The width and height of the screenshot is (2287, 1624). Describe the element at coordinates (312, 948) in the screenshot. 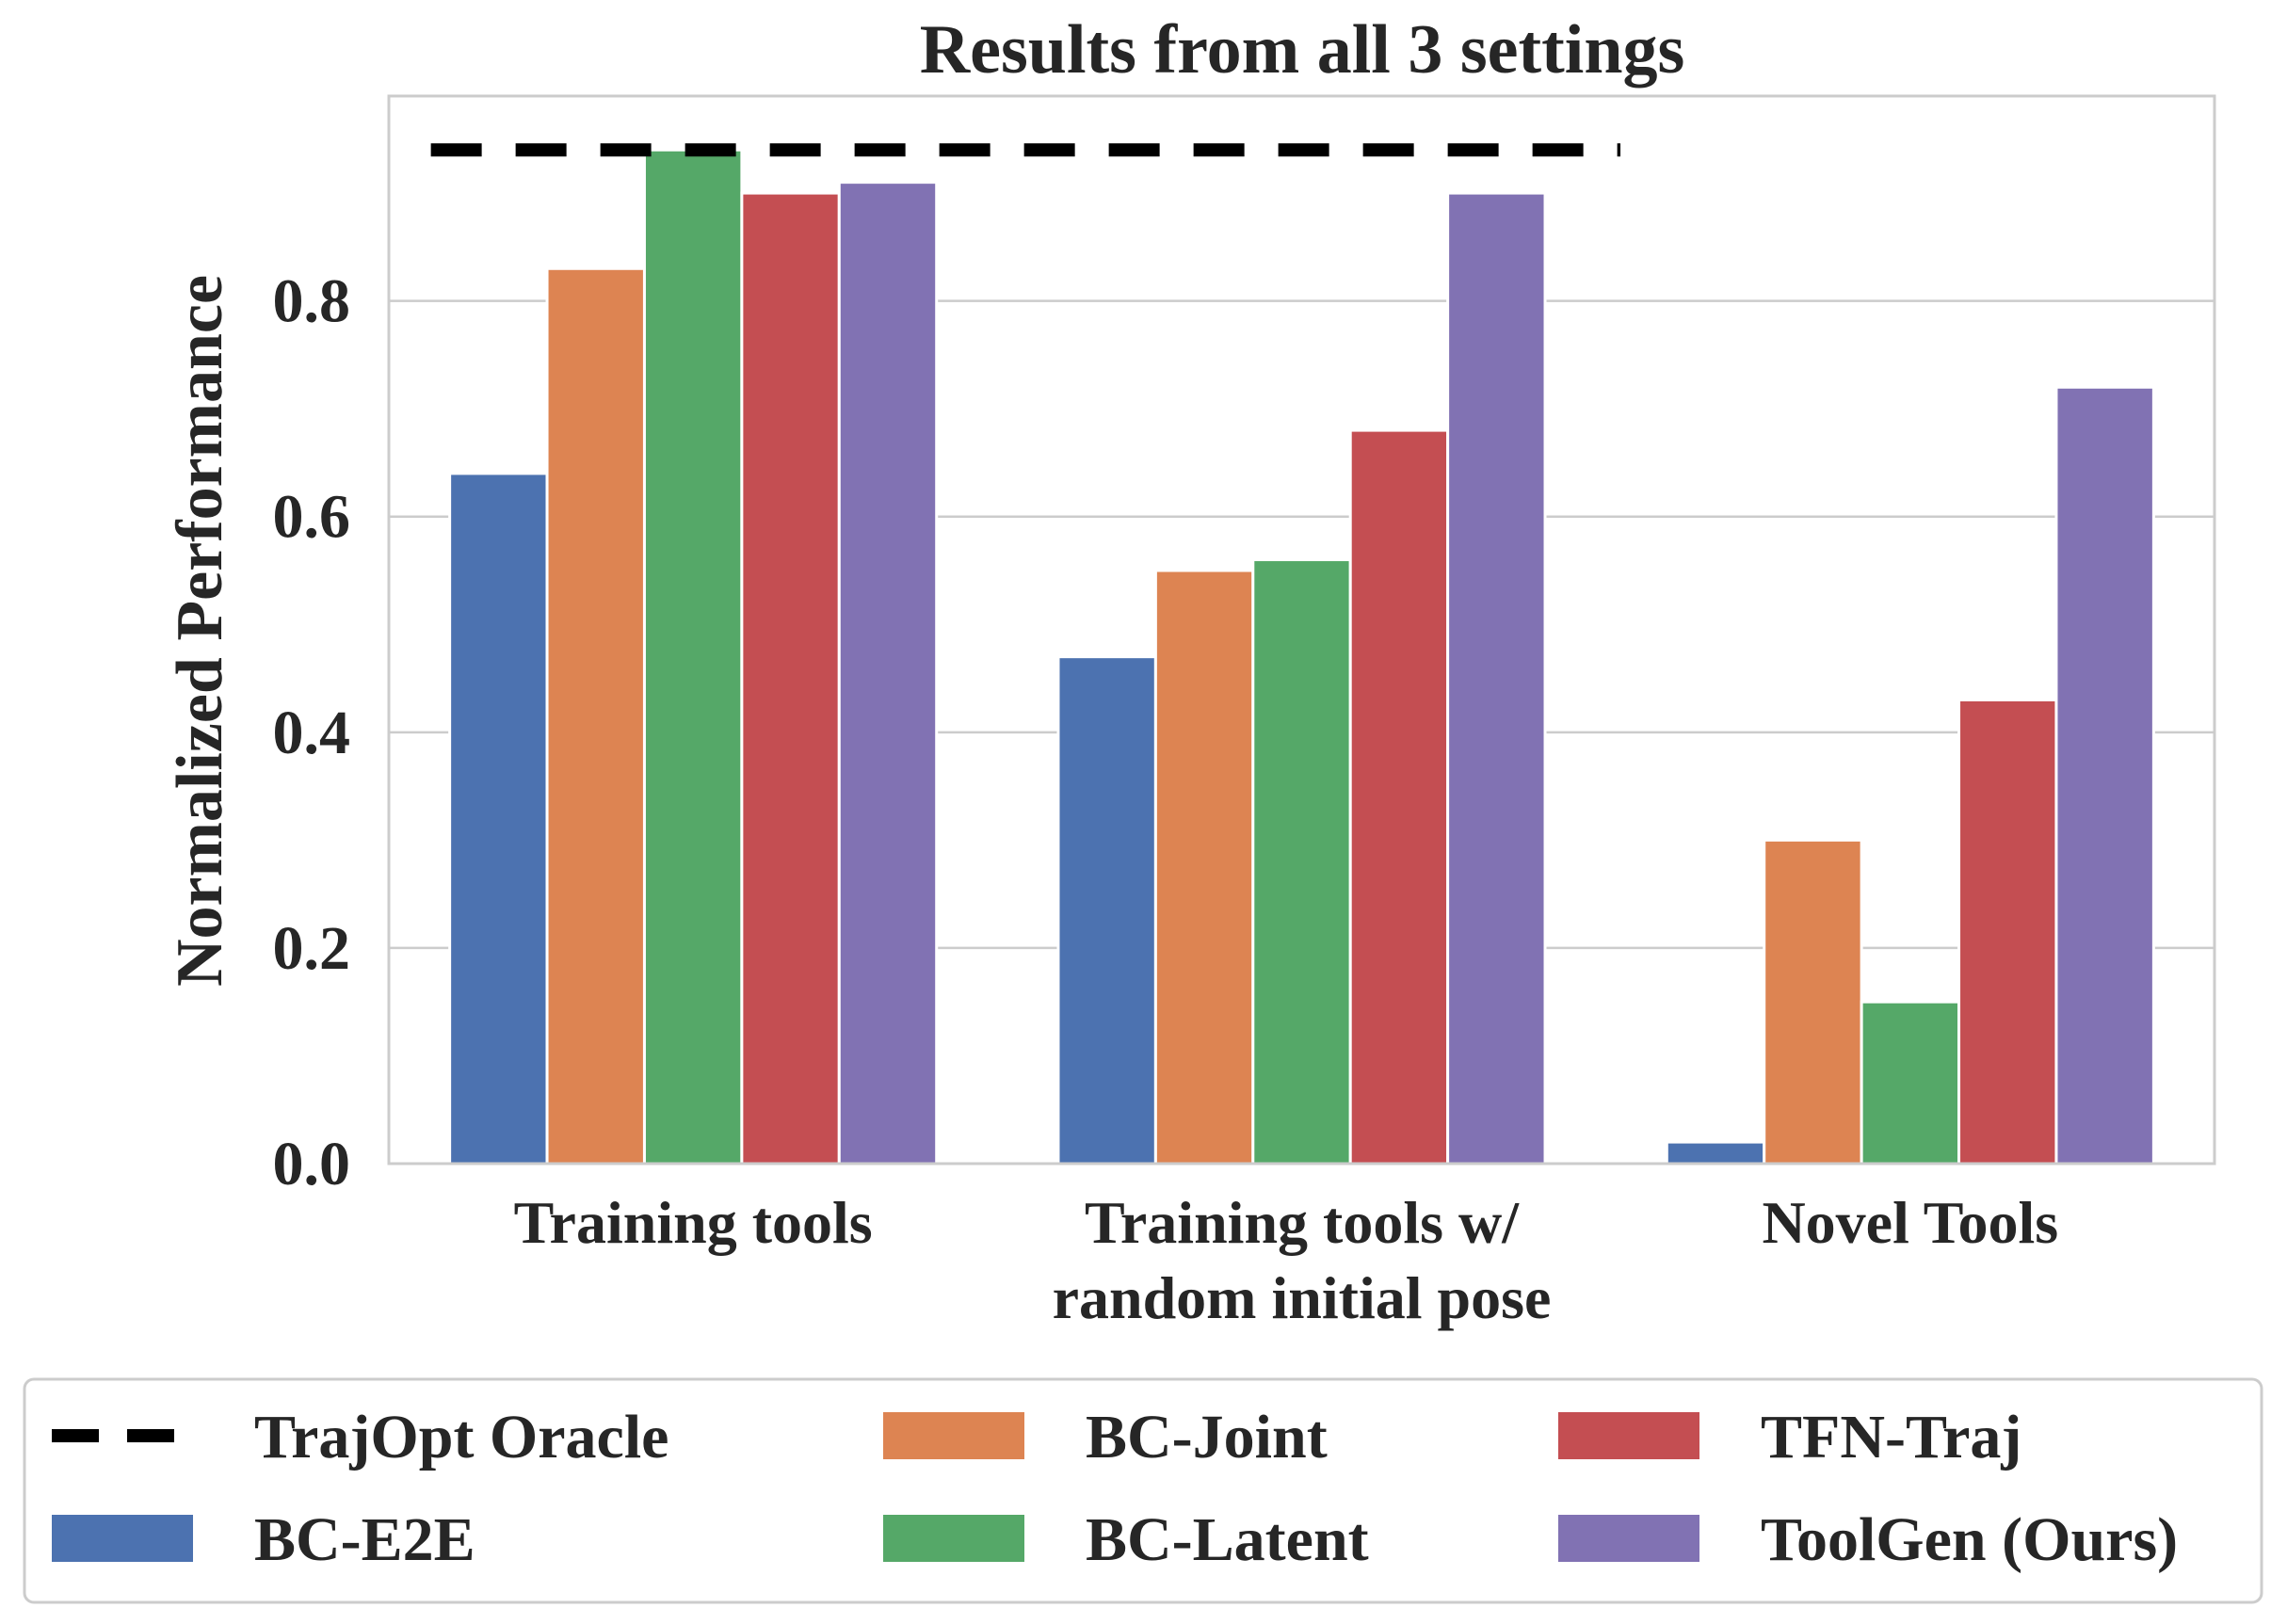

I see `y-tick-label: 0.2` at that location.